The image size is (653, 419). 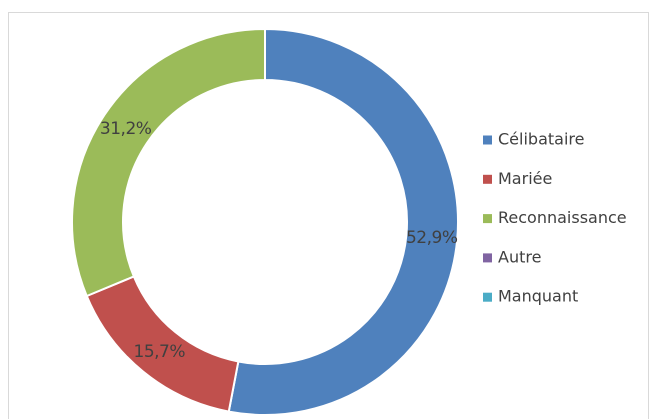 What do you see at coordinates (538, 296) in the screenshot?
I see `legend-label: Manquant` at bounding box center [538, 296].